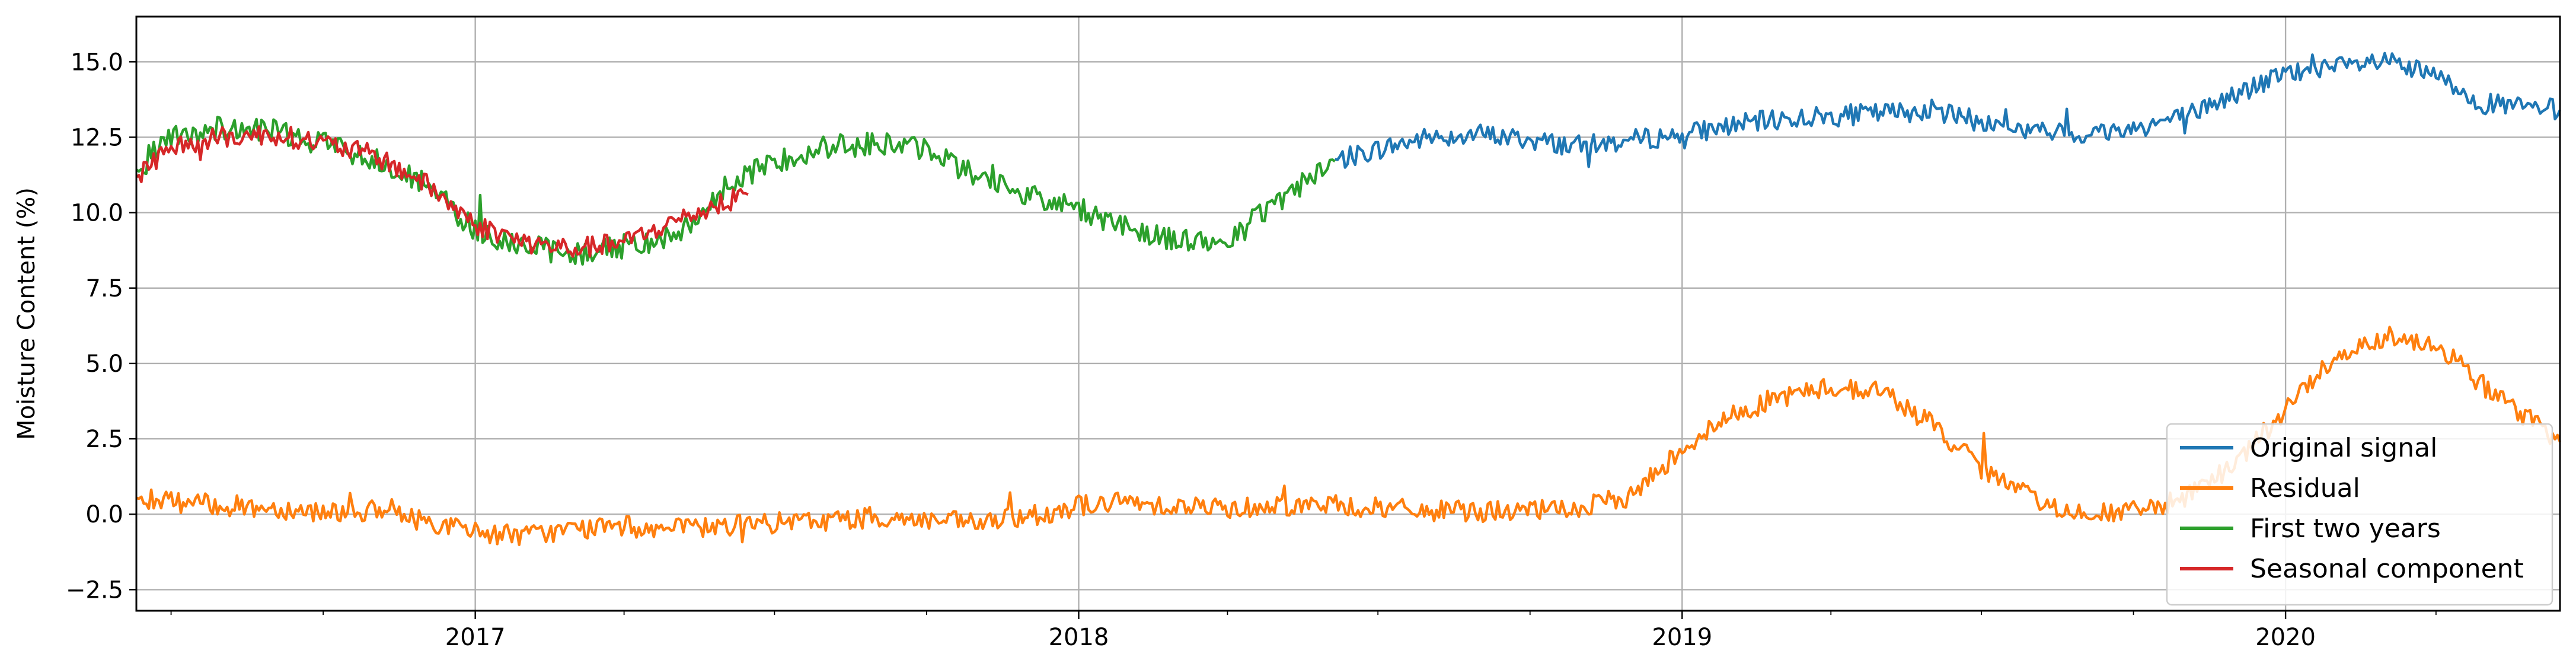 Image resolution: width=2576 pixels, height=657 pixels. Describe the element at coordinates (97, 213) in the screenshot. I see `y-tick-label: 10.0` at that location.